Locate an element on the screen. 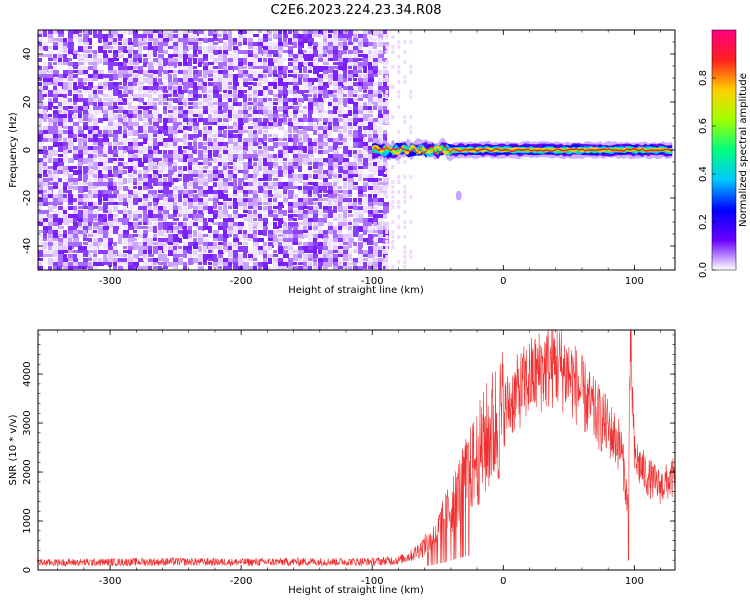 This screenshot has width=750, height=600. colorbar-label: Normalized spectral amplitude is located at coordinates (743, 150).